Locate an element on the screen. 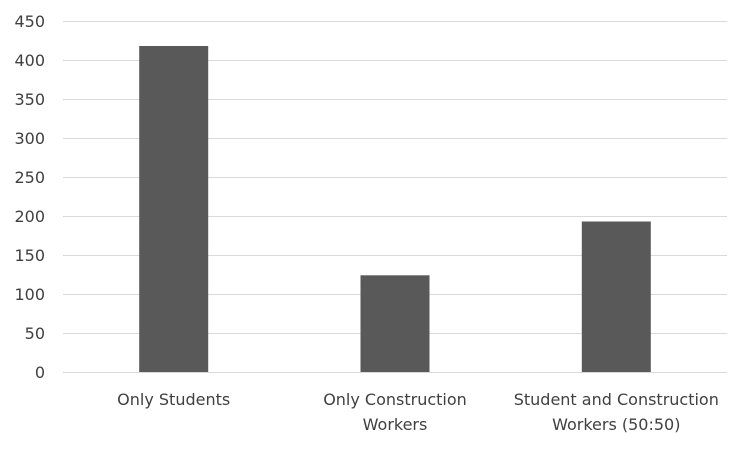 Image resolution: width=750 pixels, height=453 pixels. y-tick-label: 450 is located at coordinates (29, 21).